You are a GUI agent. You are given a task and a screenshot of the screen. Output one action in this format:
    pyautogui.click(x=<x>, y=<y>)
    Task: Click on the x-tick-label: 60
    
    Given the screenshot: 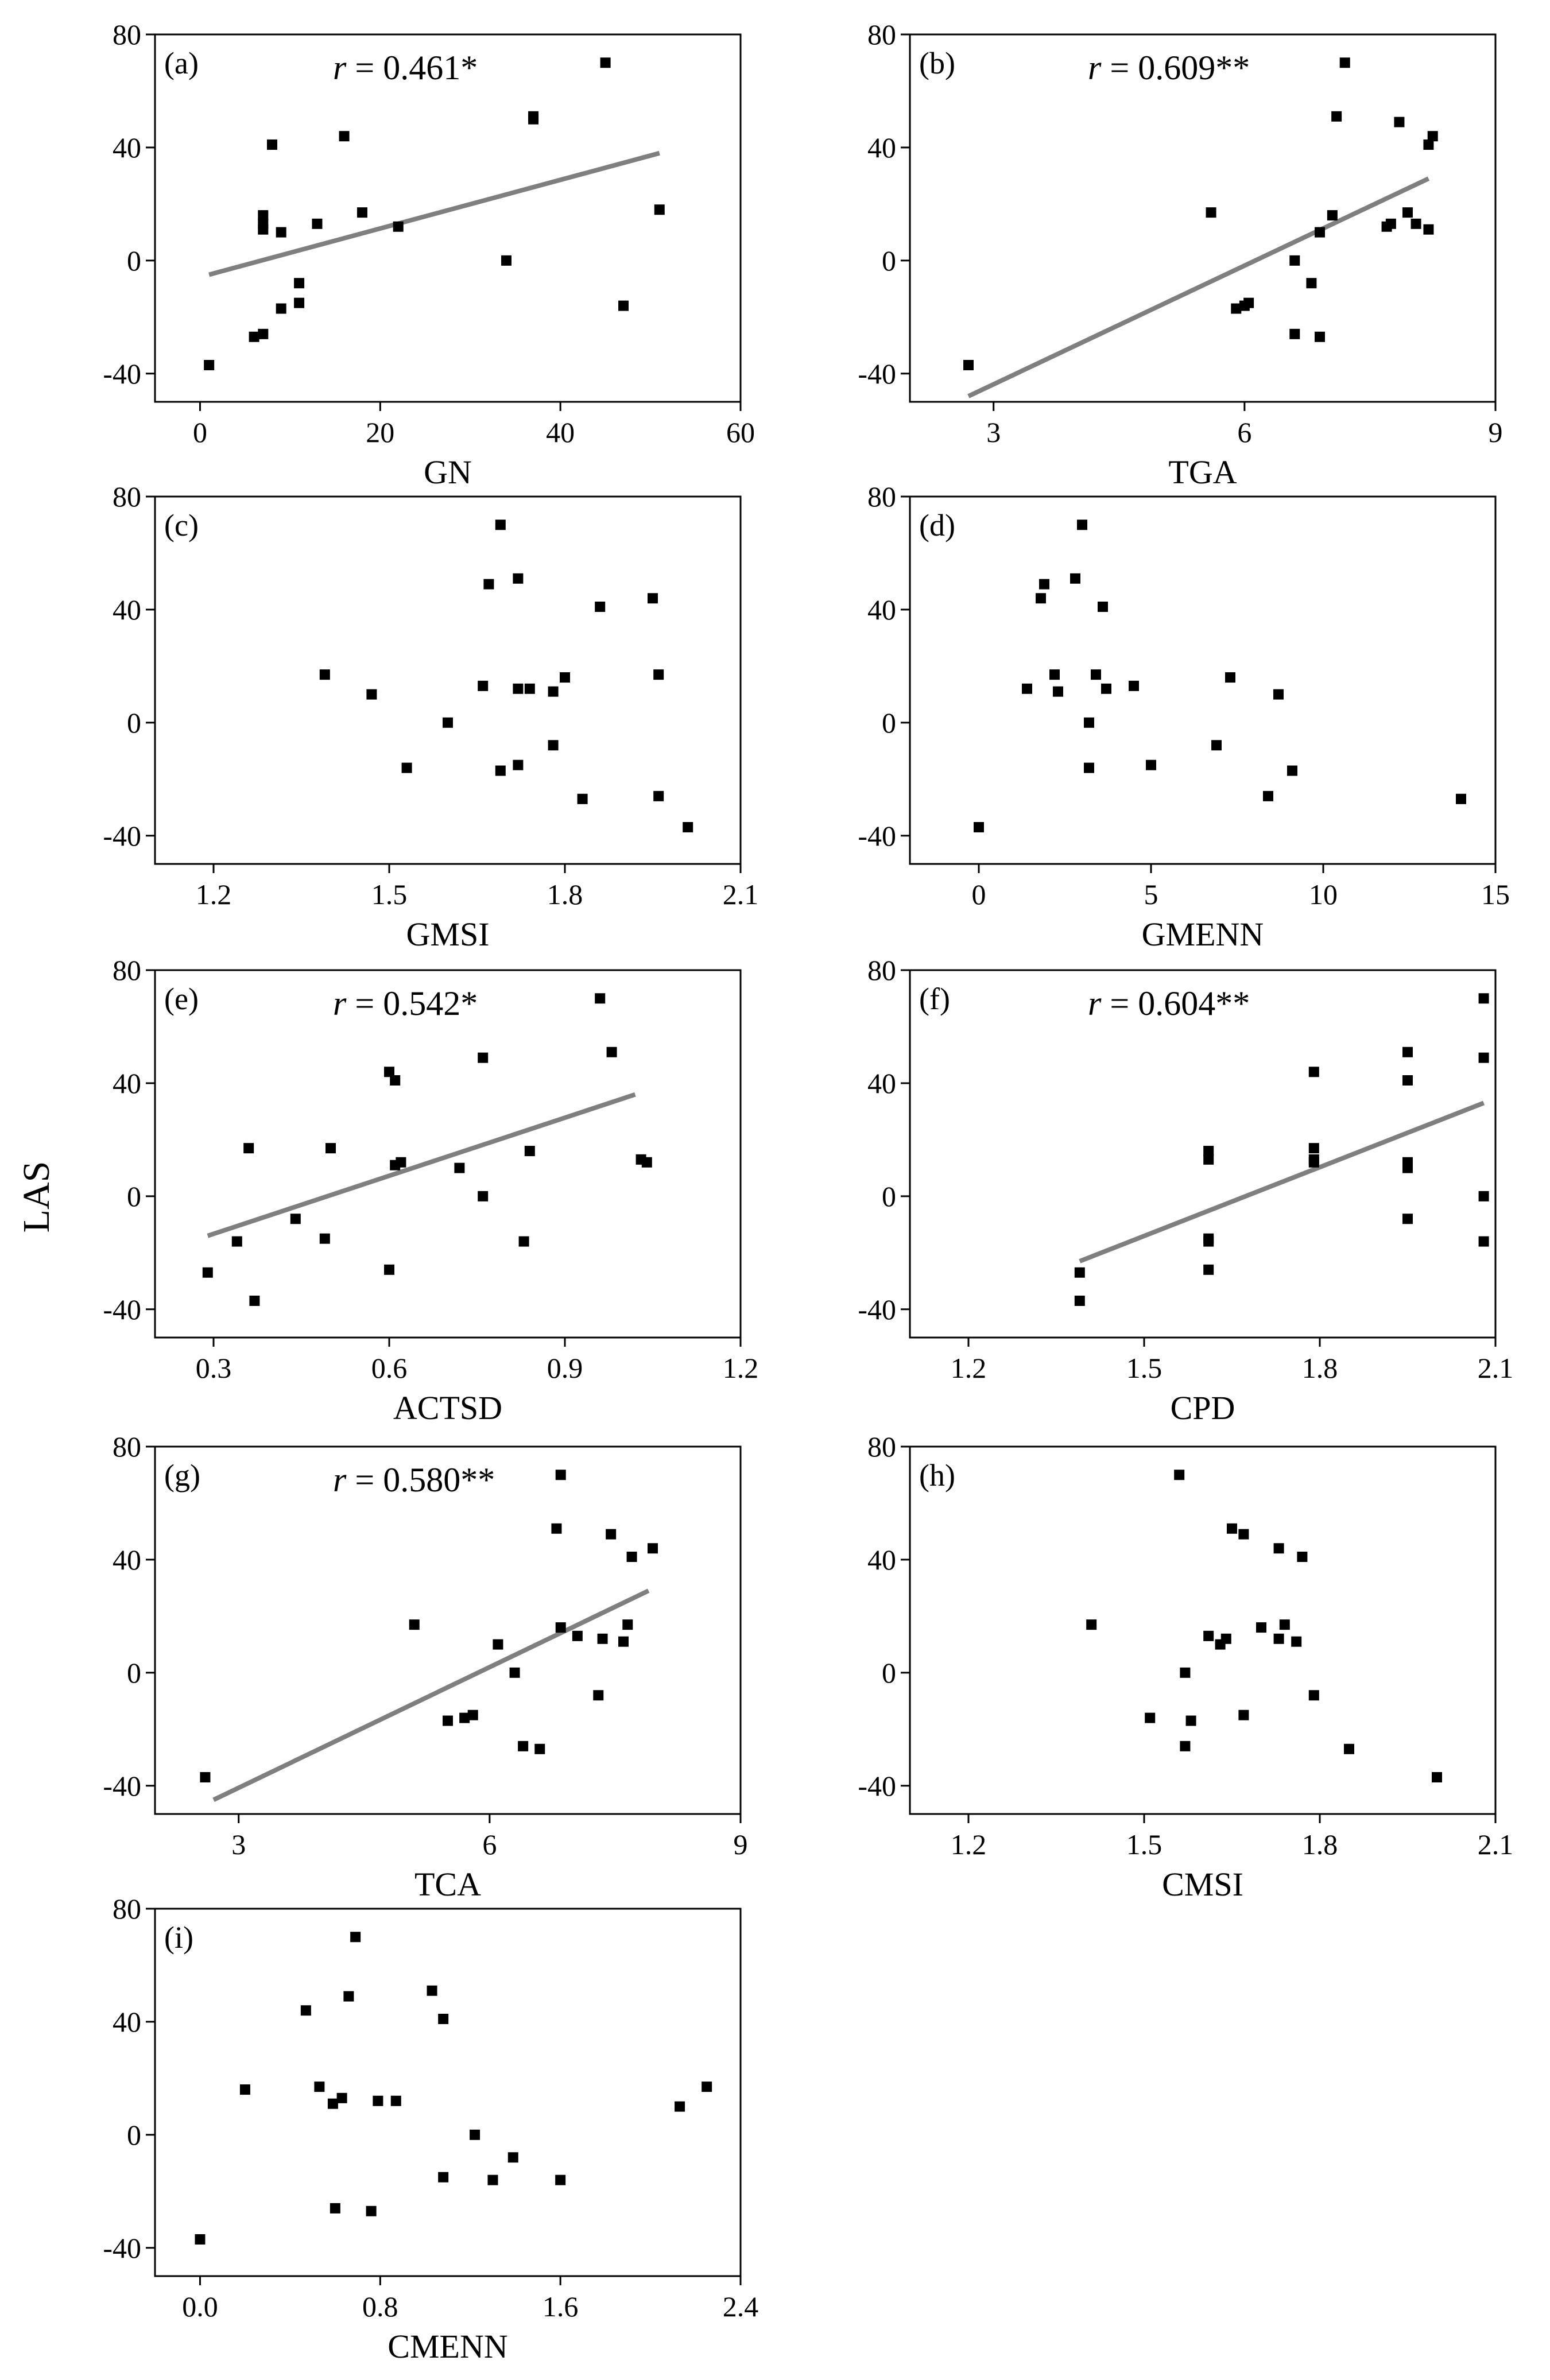 What is the action you would take?
    pyautogui.click(x=740, y=432)
    